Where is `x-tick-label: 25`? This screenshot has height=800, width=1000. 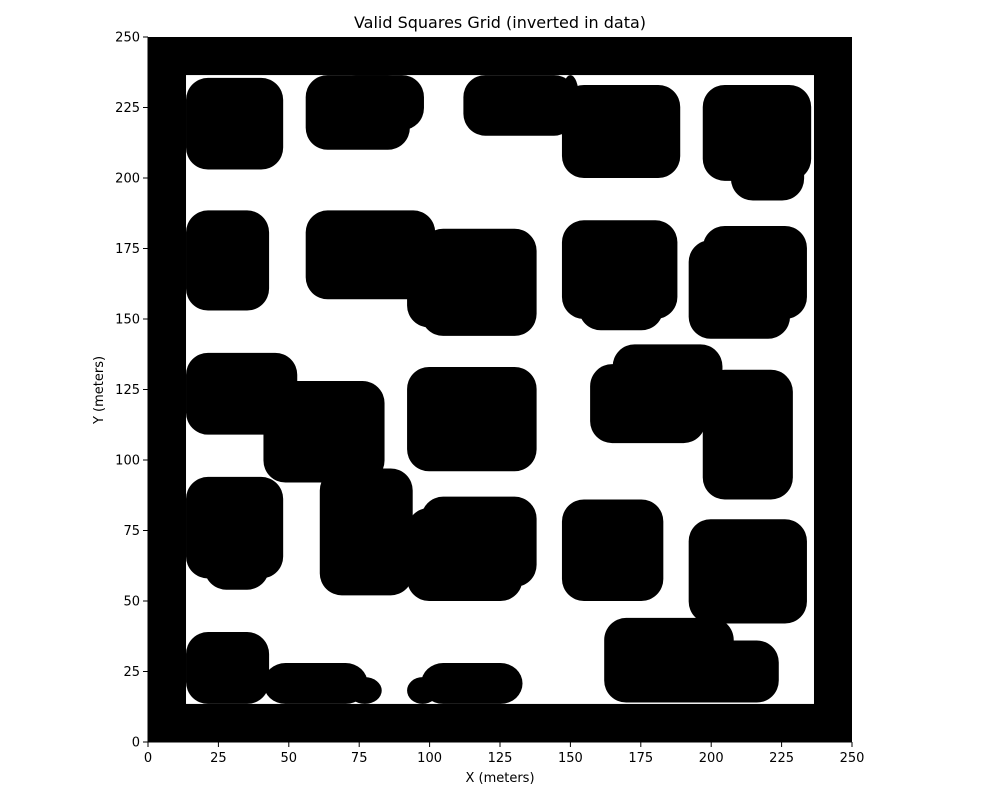
x-tick-label: 25 is located at coordinates (218, 758).